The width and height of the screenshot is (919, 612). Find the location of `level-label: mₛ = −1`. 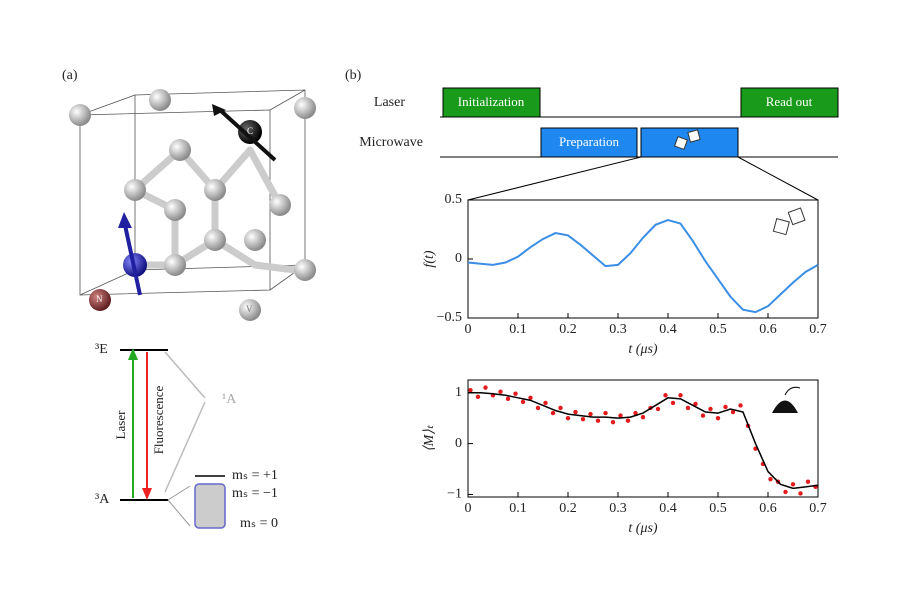

level-label: mₛ = −1 is located at coordinates (255, 493).